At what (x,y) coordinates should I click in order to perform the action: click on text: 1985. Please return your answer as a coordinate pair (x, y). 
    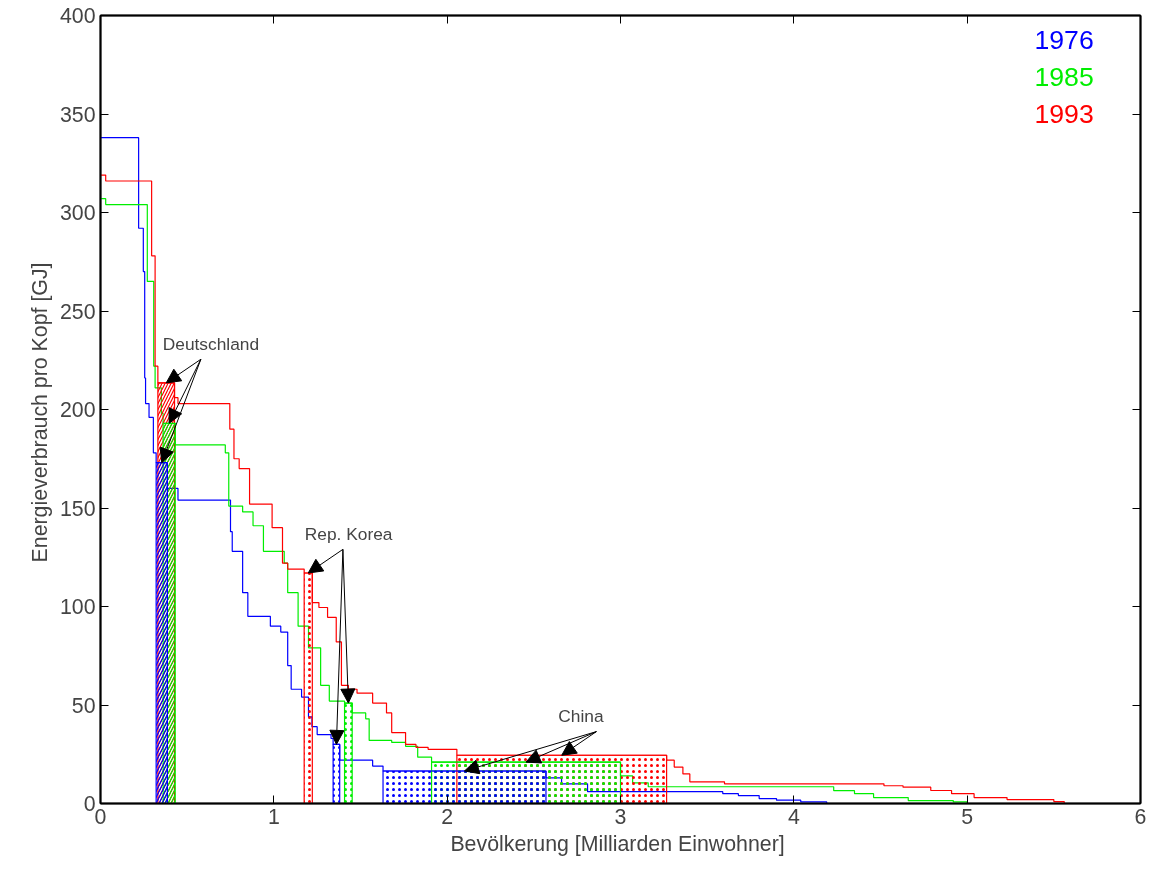
    Looking at the image, I should click on (1064, 77).